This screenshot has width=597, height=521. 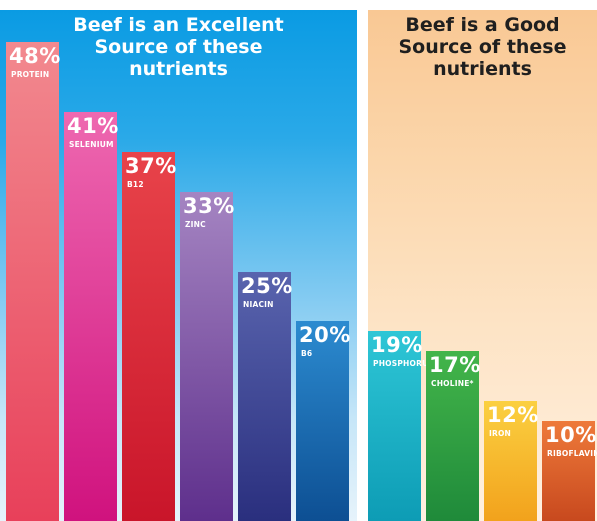 What do you see at coordinates (513, 415) in the screenshot?
I see `bar-value-label: 12%` at bounding box center [513, 415].